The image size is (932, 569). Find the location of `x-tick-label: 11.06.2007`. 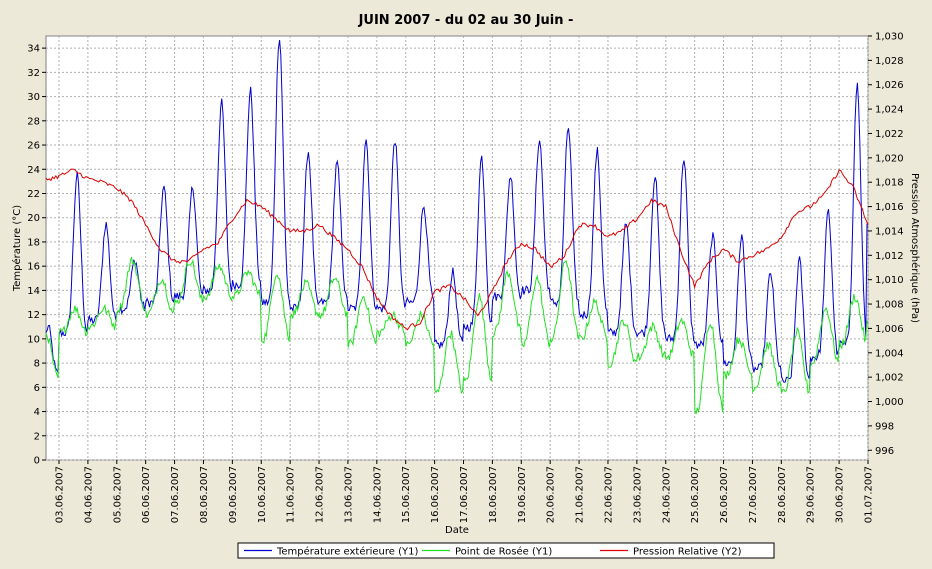

x-tick-label: 11.06.2007 is located at coordinates (291, 494).